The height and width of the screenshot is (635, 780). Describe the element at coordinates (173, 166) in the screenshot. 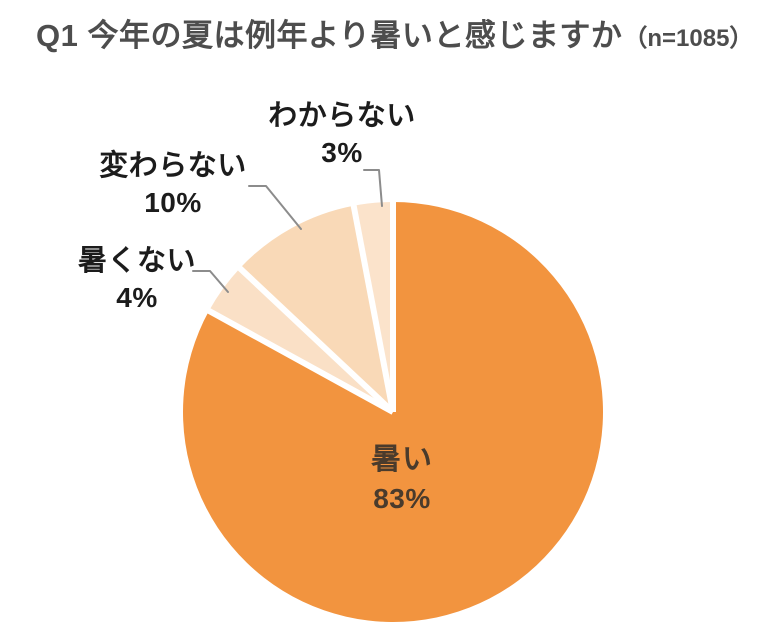

I see `callout-kawaranai-label: 変わらない` at that location.